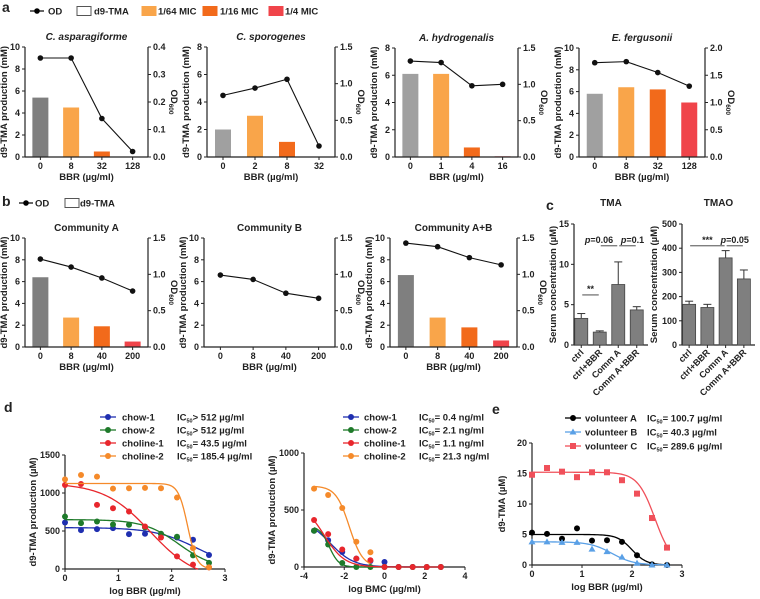 Image resolution: width=760 pixels, height=599 pixels. I want to click on significance-label: **, so click(591, 289).